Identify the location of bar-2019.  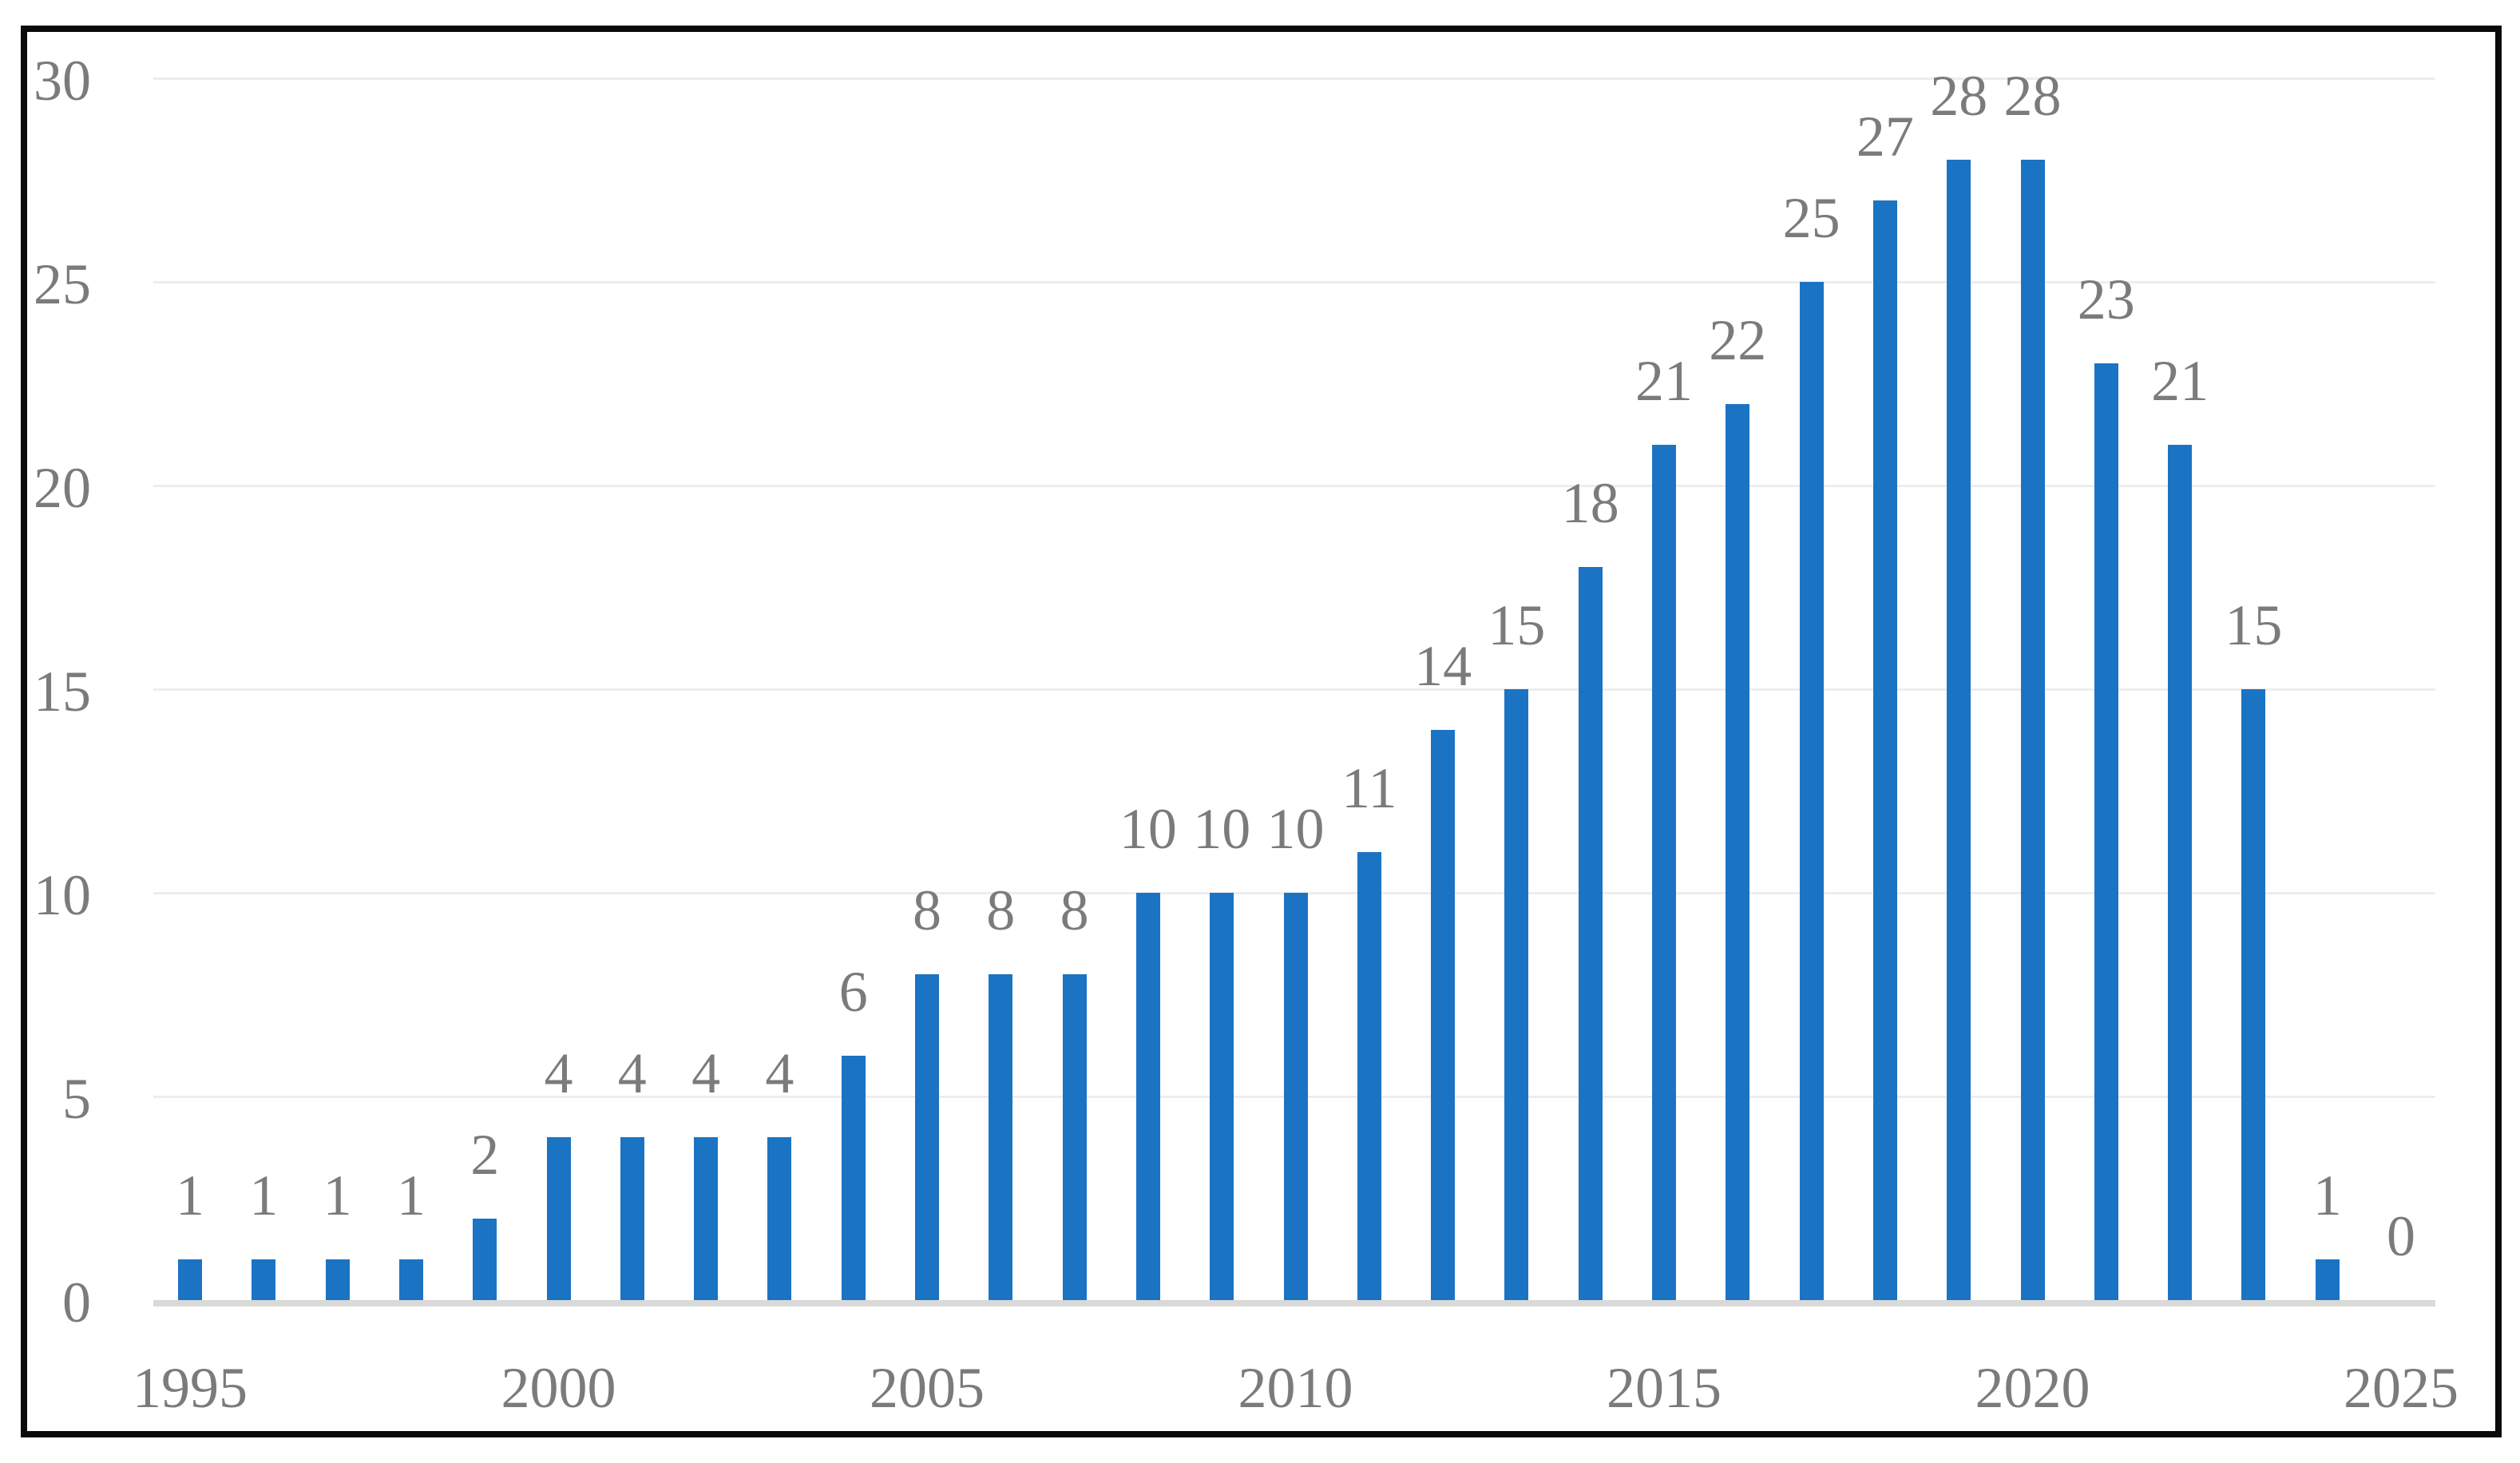
(1959, 730).